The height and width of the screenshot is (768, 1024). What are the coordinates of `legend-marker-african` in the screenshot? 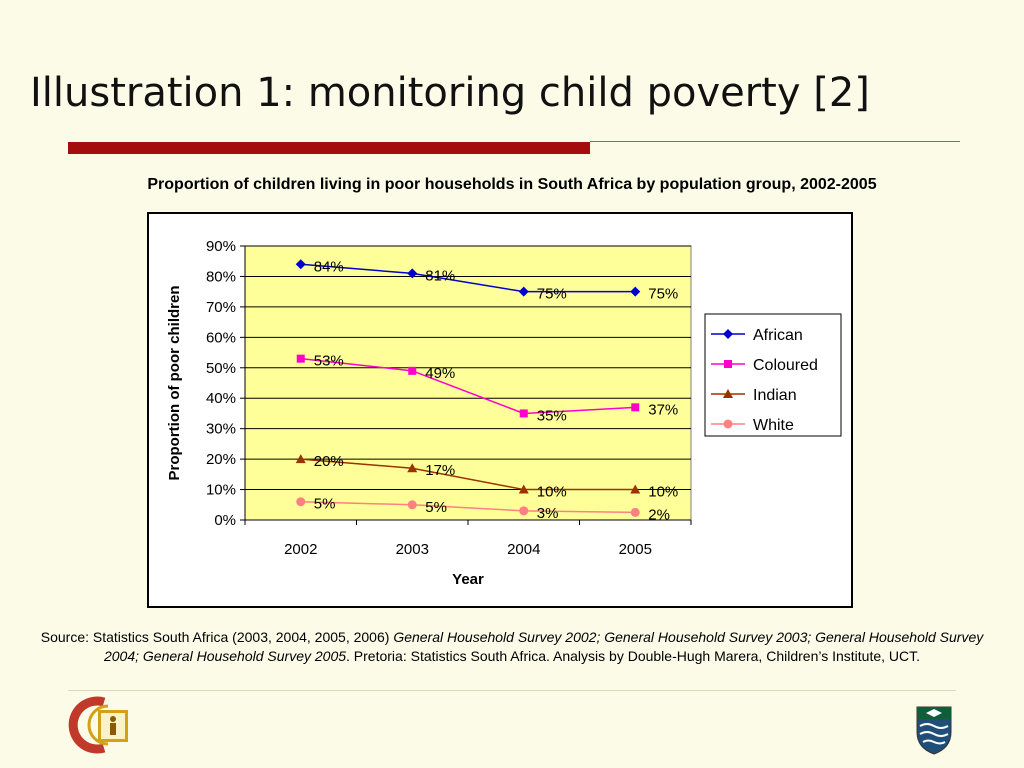 It's located at (728, 334).